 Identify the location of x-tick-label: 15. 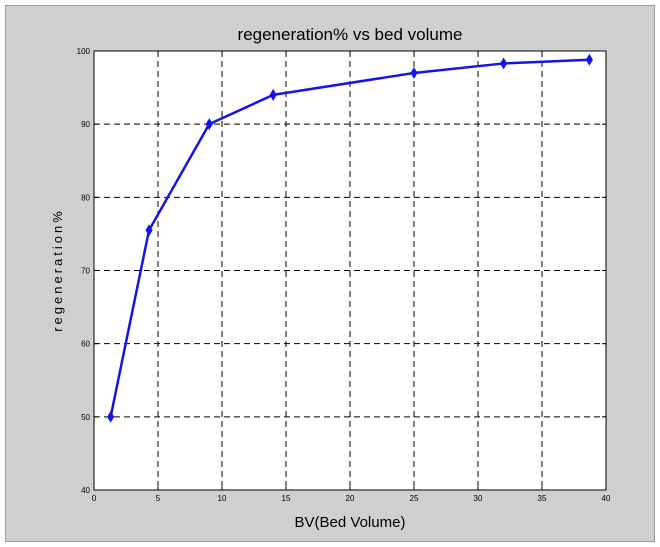
(286, 498).